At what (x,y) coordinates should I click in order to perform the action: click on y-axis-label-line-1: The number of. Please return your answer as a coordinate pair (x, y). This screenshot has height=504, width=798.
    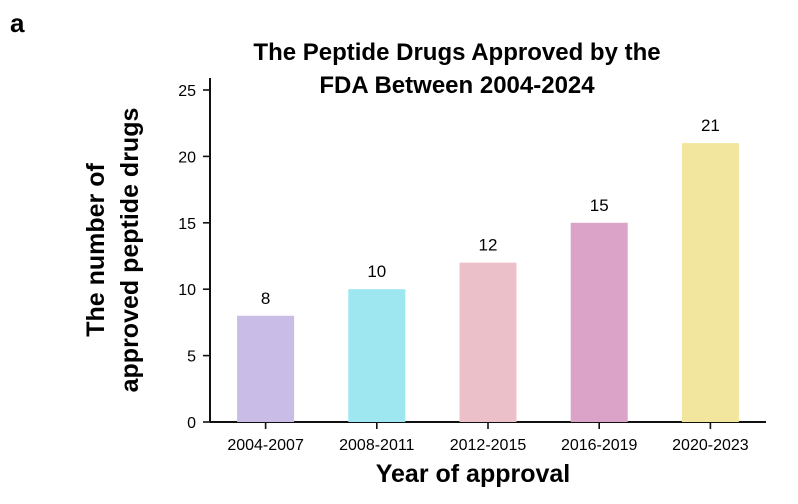
    Looking at the image, I should click on (96, 250).